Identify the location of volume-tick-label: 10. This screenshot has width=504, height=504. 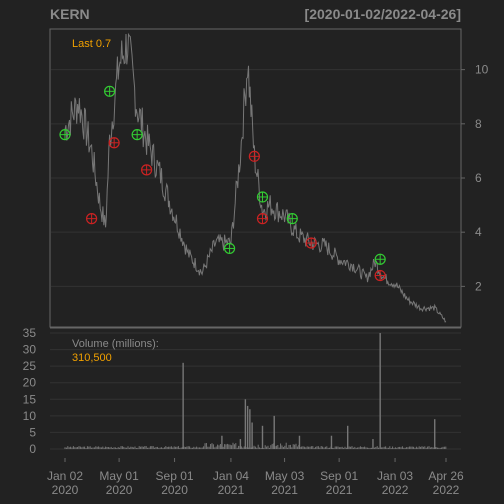
(30, 416).